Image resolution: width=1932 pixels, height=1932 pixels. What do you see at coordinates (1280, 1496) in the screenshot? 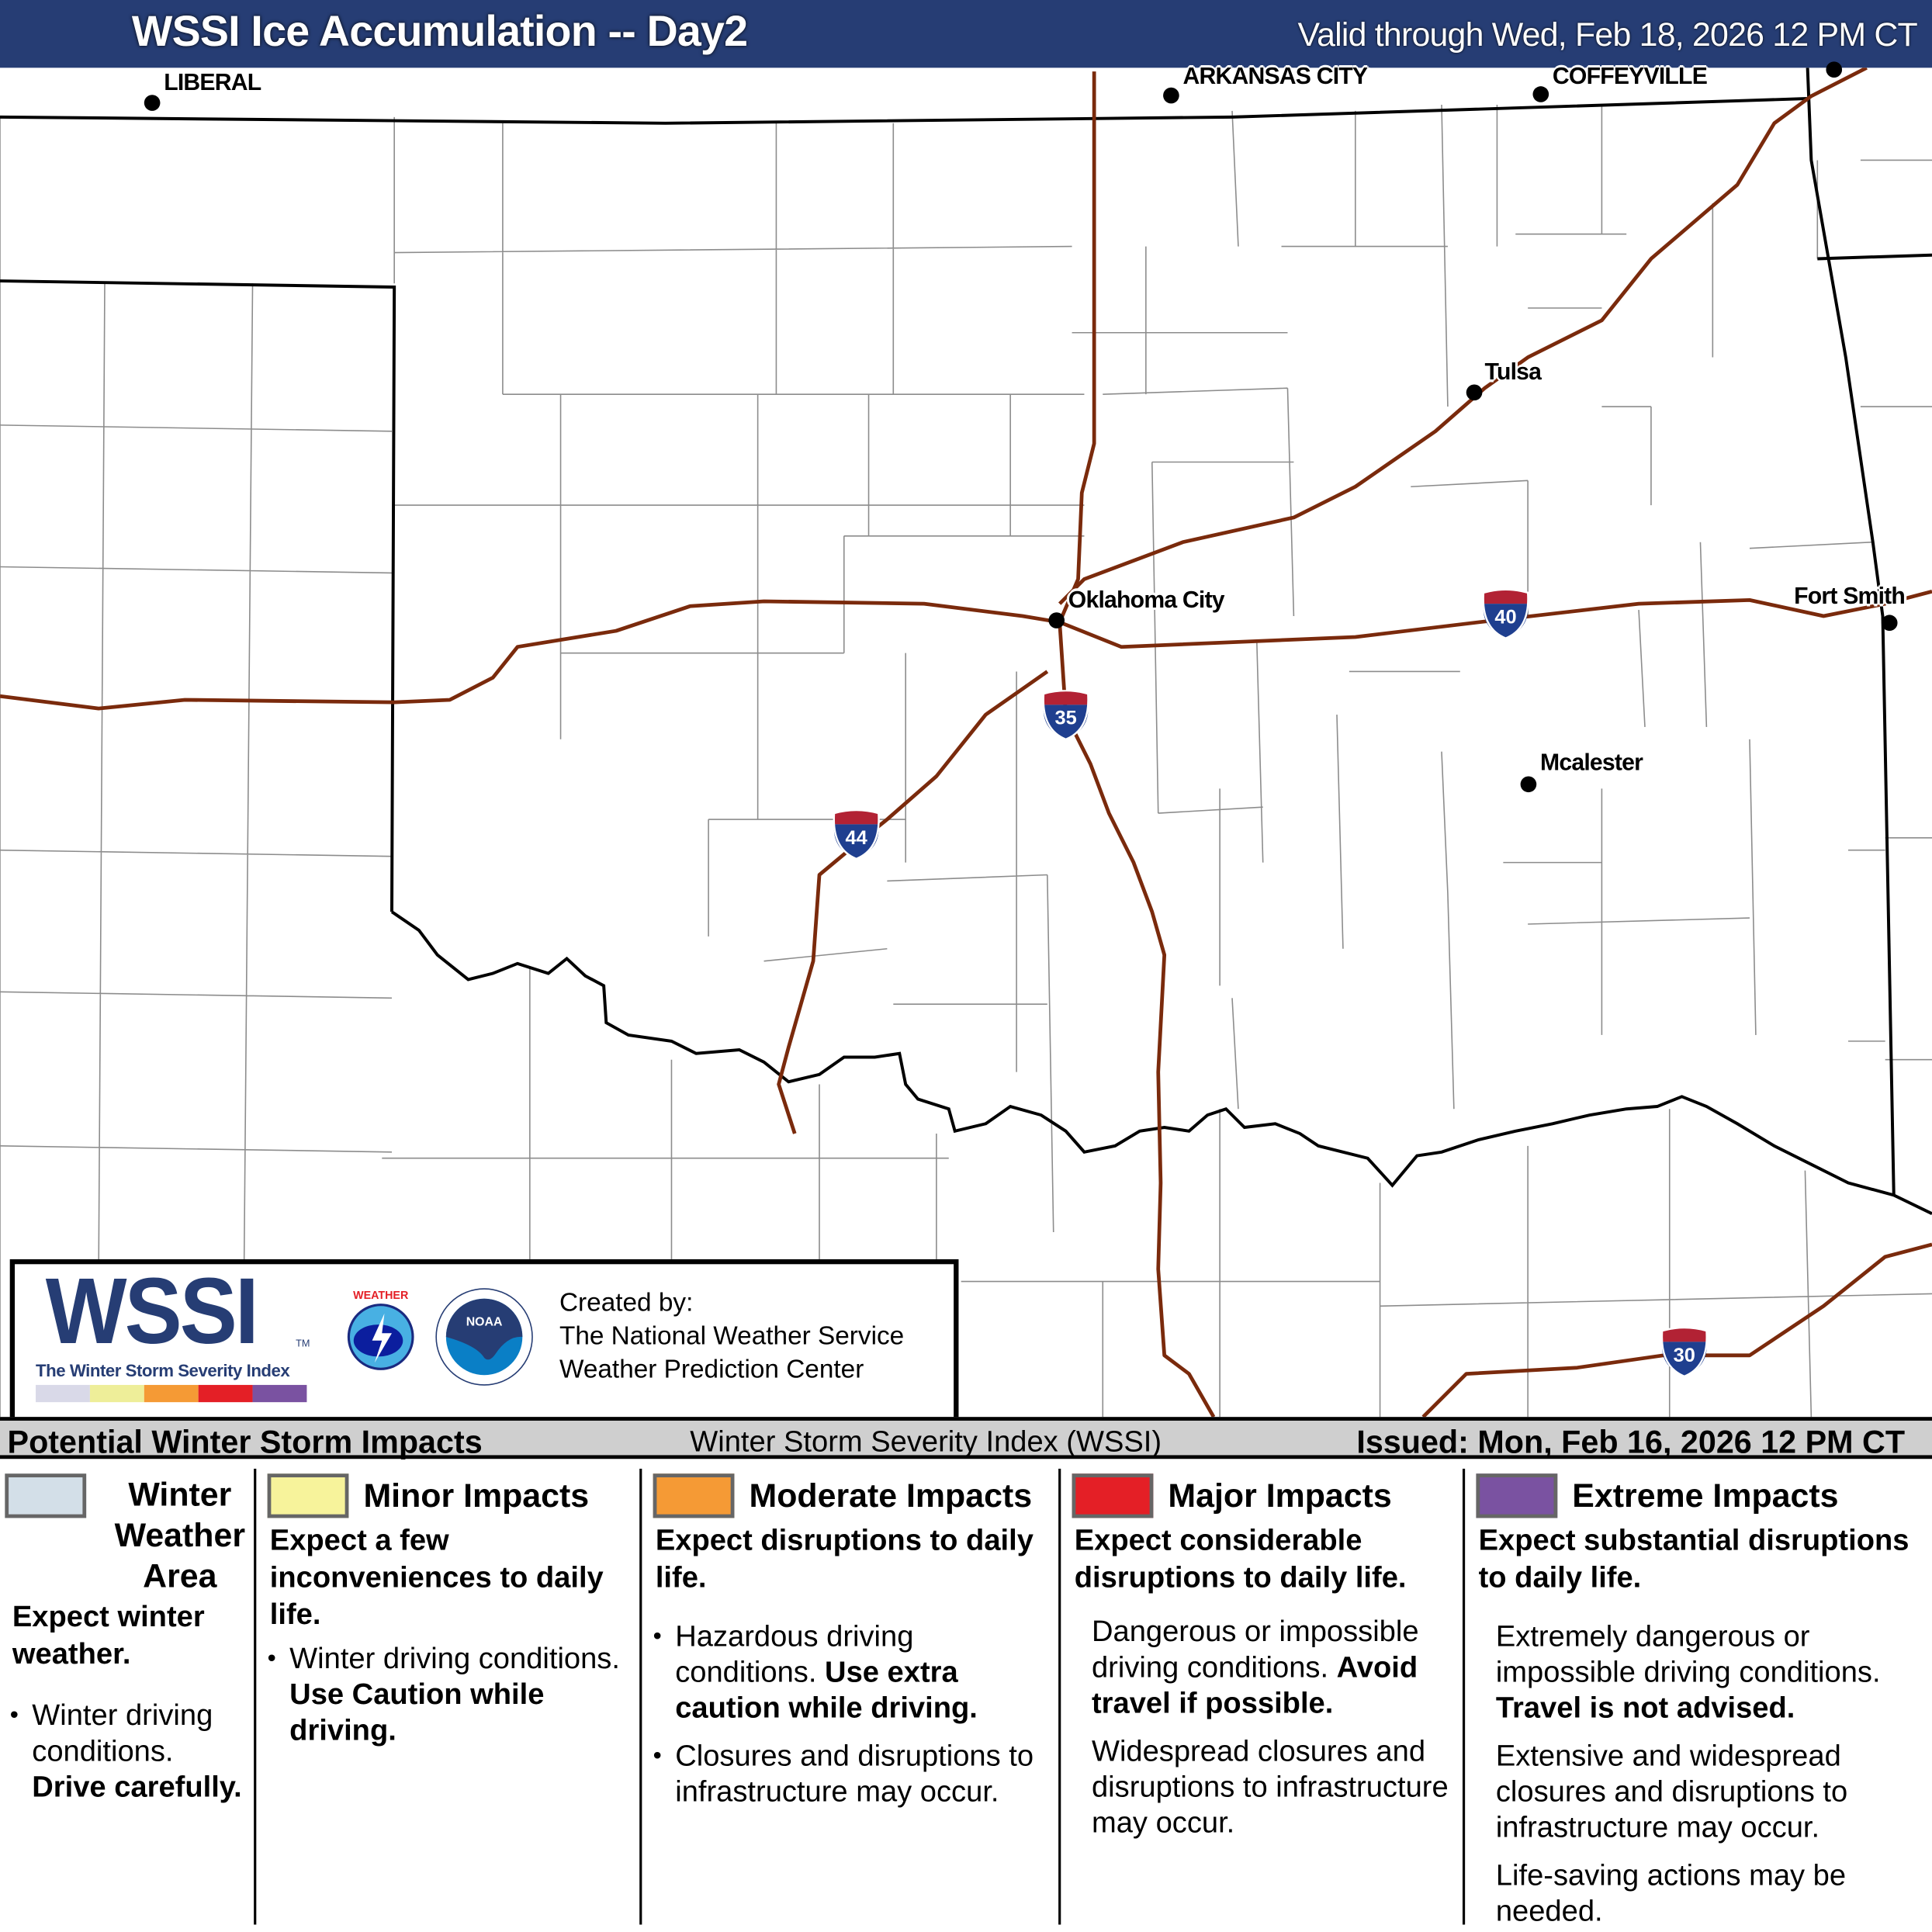
I see `impact-title: Major Impacts` at bounding box center [1280, 1496].